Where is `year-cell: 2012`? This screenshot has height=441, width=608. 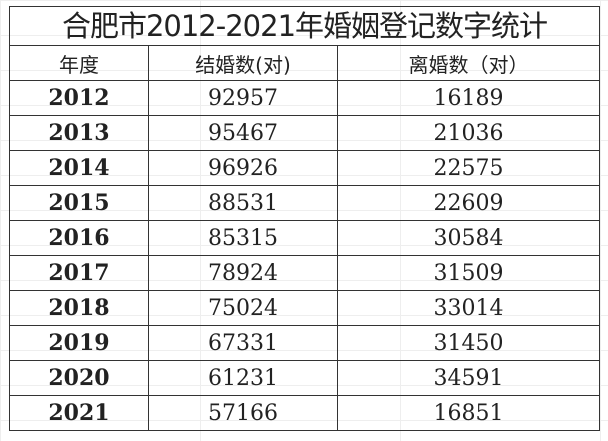
year-cell: 2012 is located at coordinates (79, 98).